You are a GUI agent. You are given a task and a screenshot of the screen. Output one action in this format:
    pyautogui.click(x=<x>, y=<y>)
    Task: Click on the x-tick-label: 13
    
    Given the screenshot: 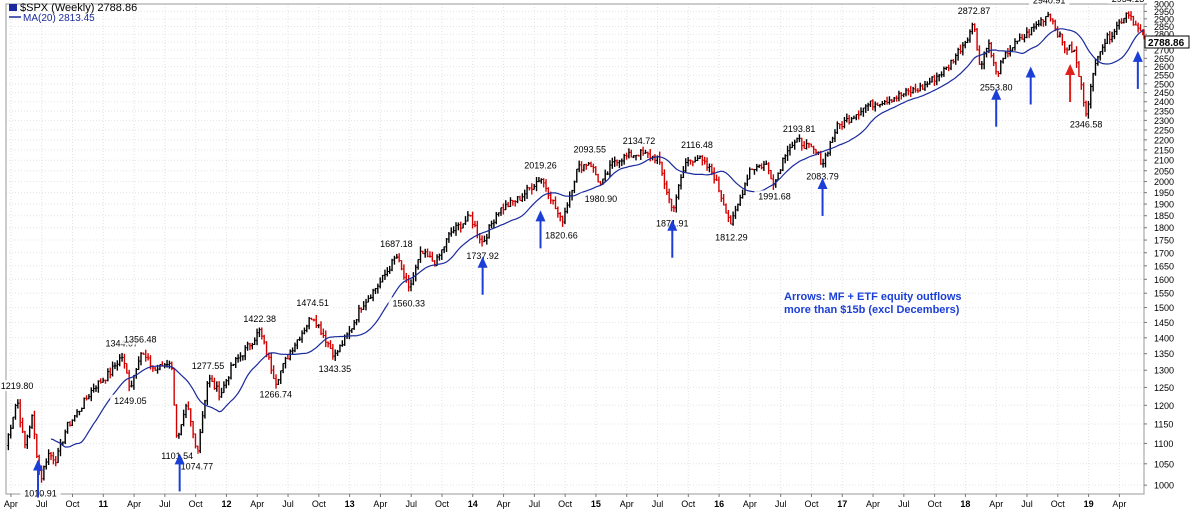 What is the action you would take?
    pyautogui.click(x=350, y=504)
    